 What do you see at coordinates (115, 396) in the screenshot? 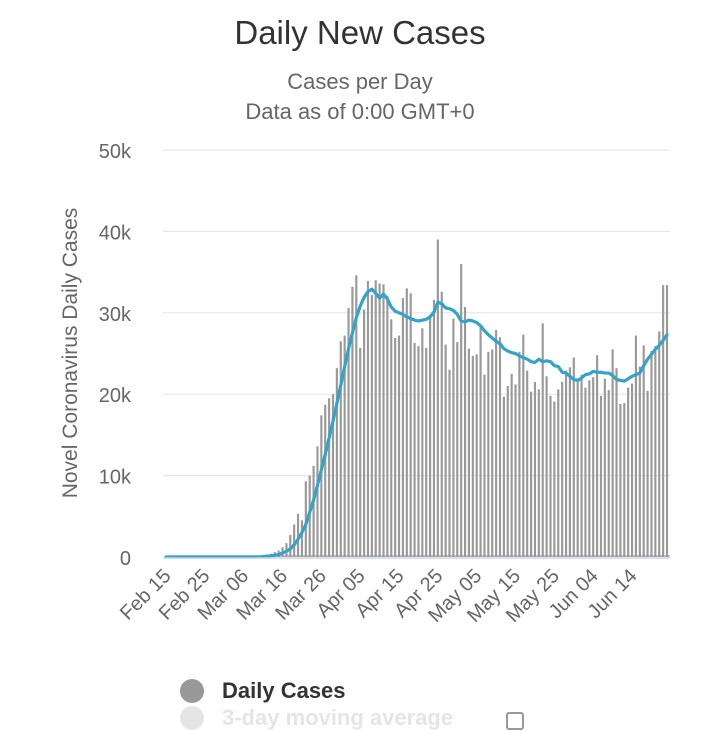
I see `y-tick-label-20k: 20k` at bounding box center [115, 396].